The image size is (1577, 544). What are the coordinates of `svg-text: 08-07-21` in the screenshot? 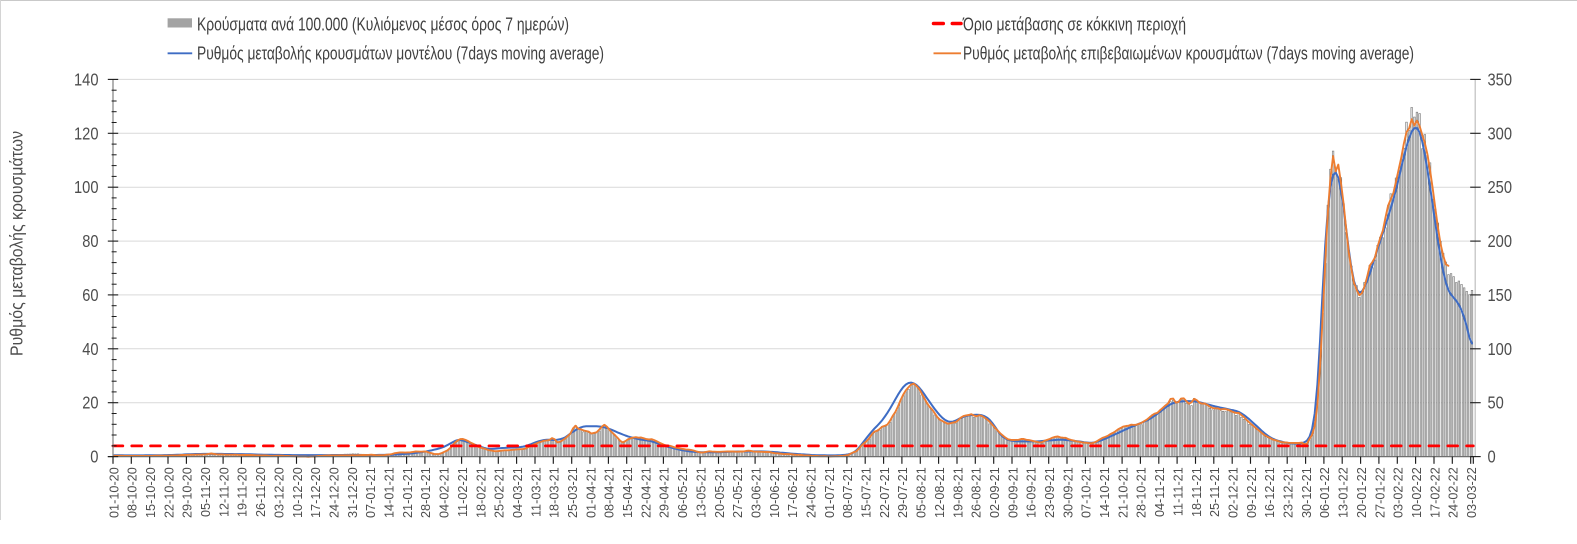 It's located at (848, 492).